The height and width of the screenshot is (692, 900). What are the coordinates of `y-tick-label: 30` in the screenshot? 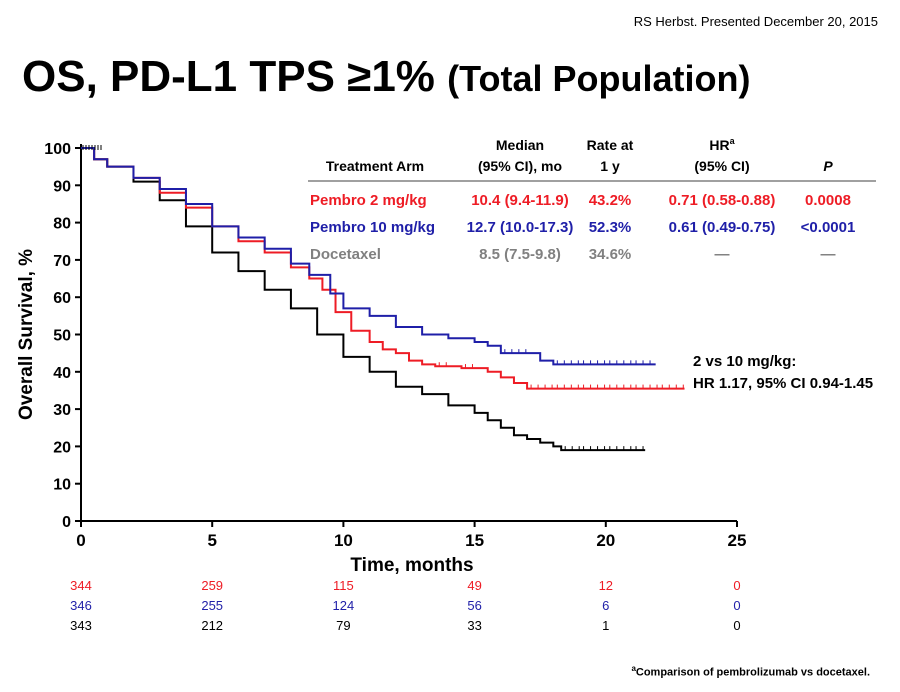 It's located at (62, 410).